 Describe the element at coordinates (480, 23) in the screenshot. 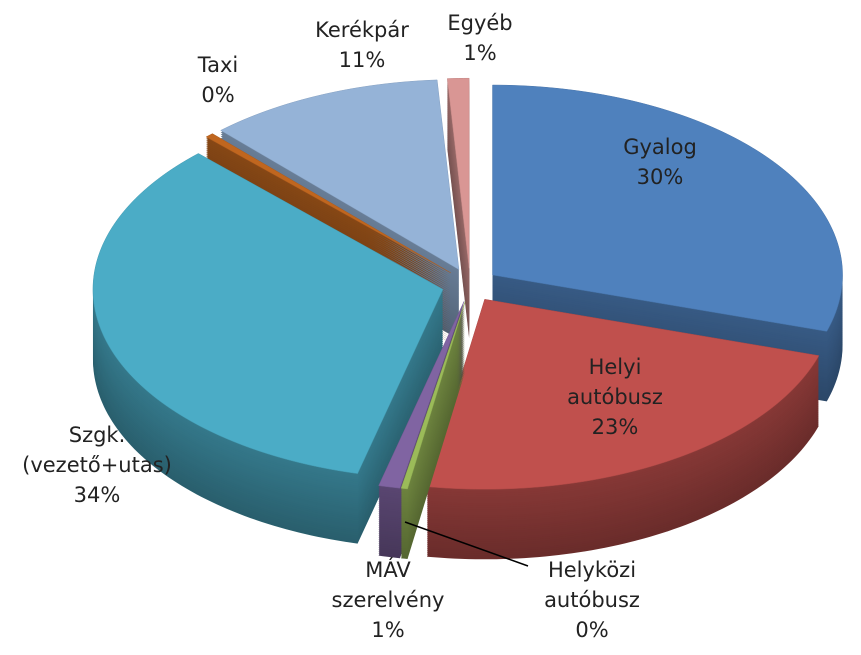

I see `category-label: Egyéb` at that location.